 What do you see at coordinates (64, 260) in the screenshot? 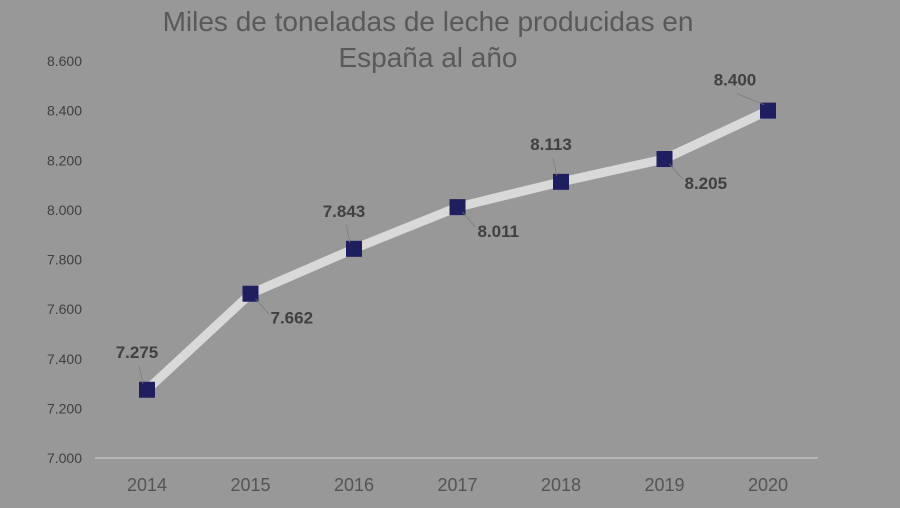
I see `y-tick-label: 7.800` at bounding box center [64, 260].